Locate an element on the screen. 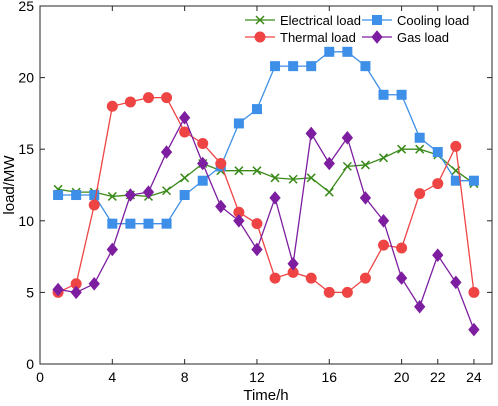 The height and width of the screenshot is (406, 498). x-tick-label: 0 is located at coordinates (40, 377).